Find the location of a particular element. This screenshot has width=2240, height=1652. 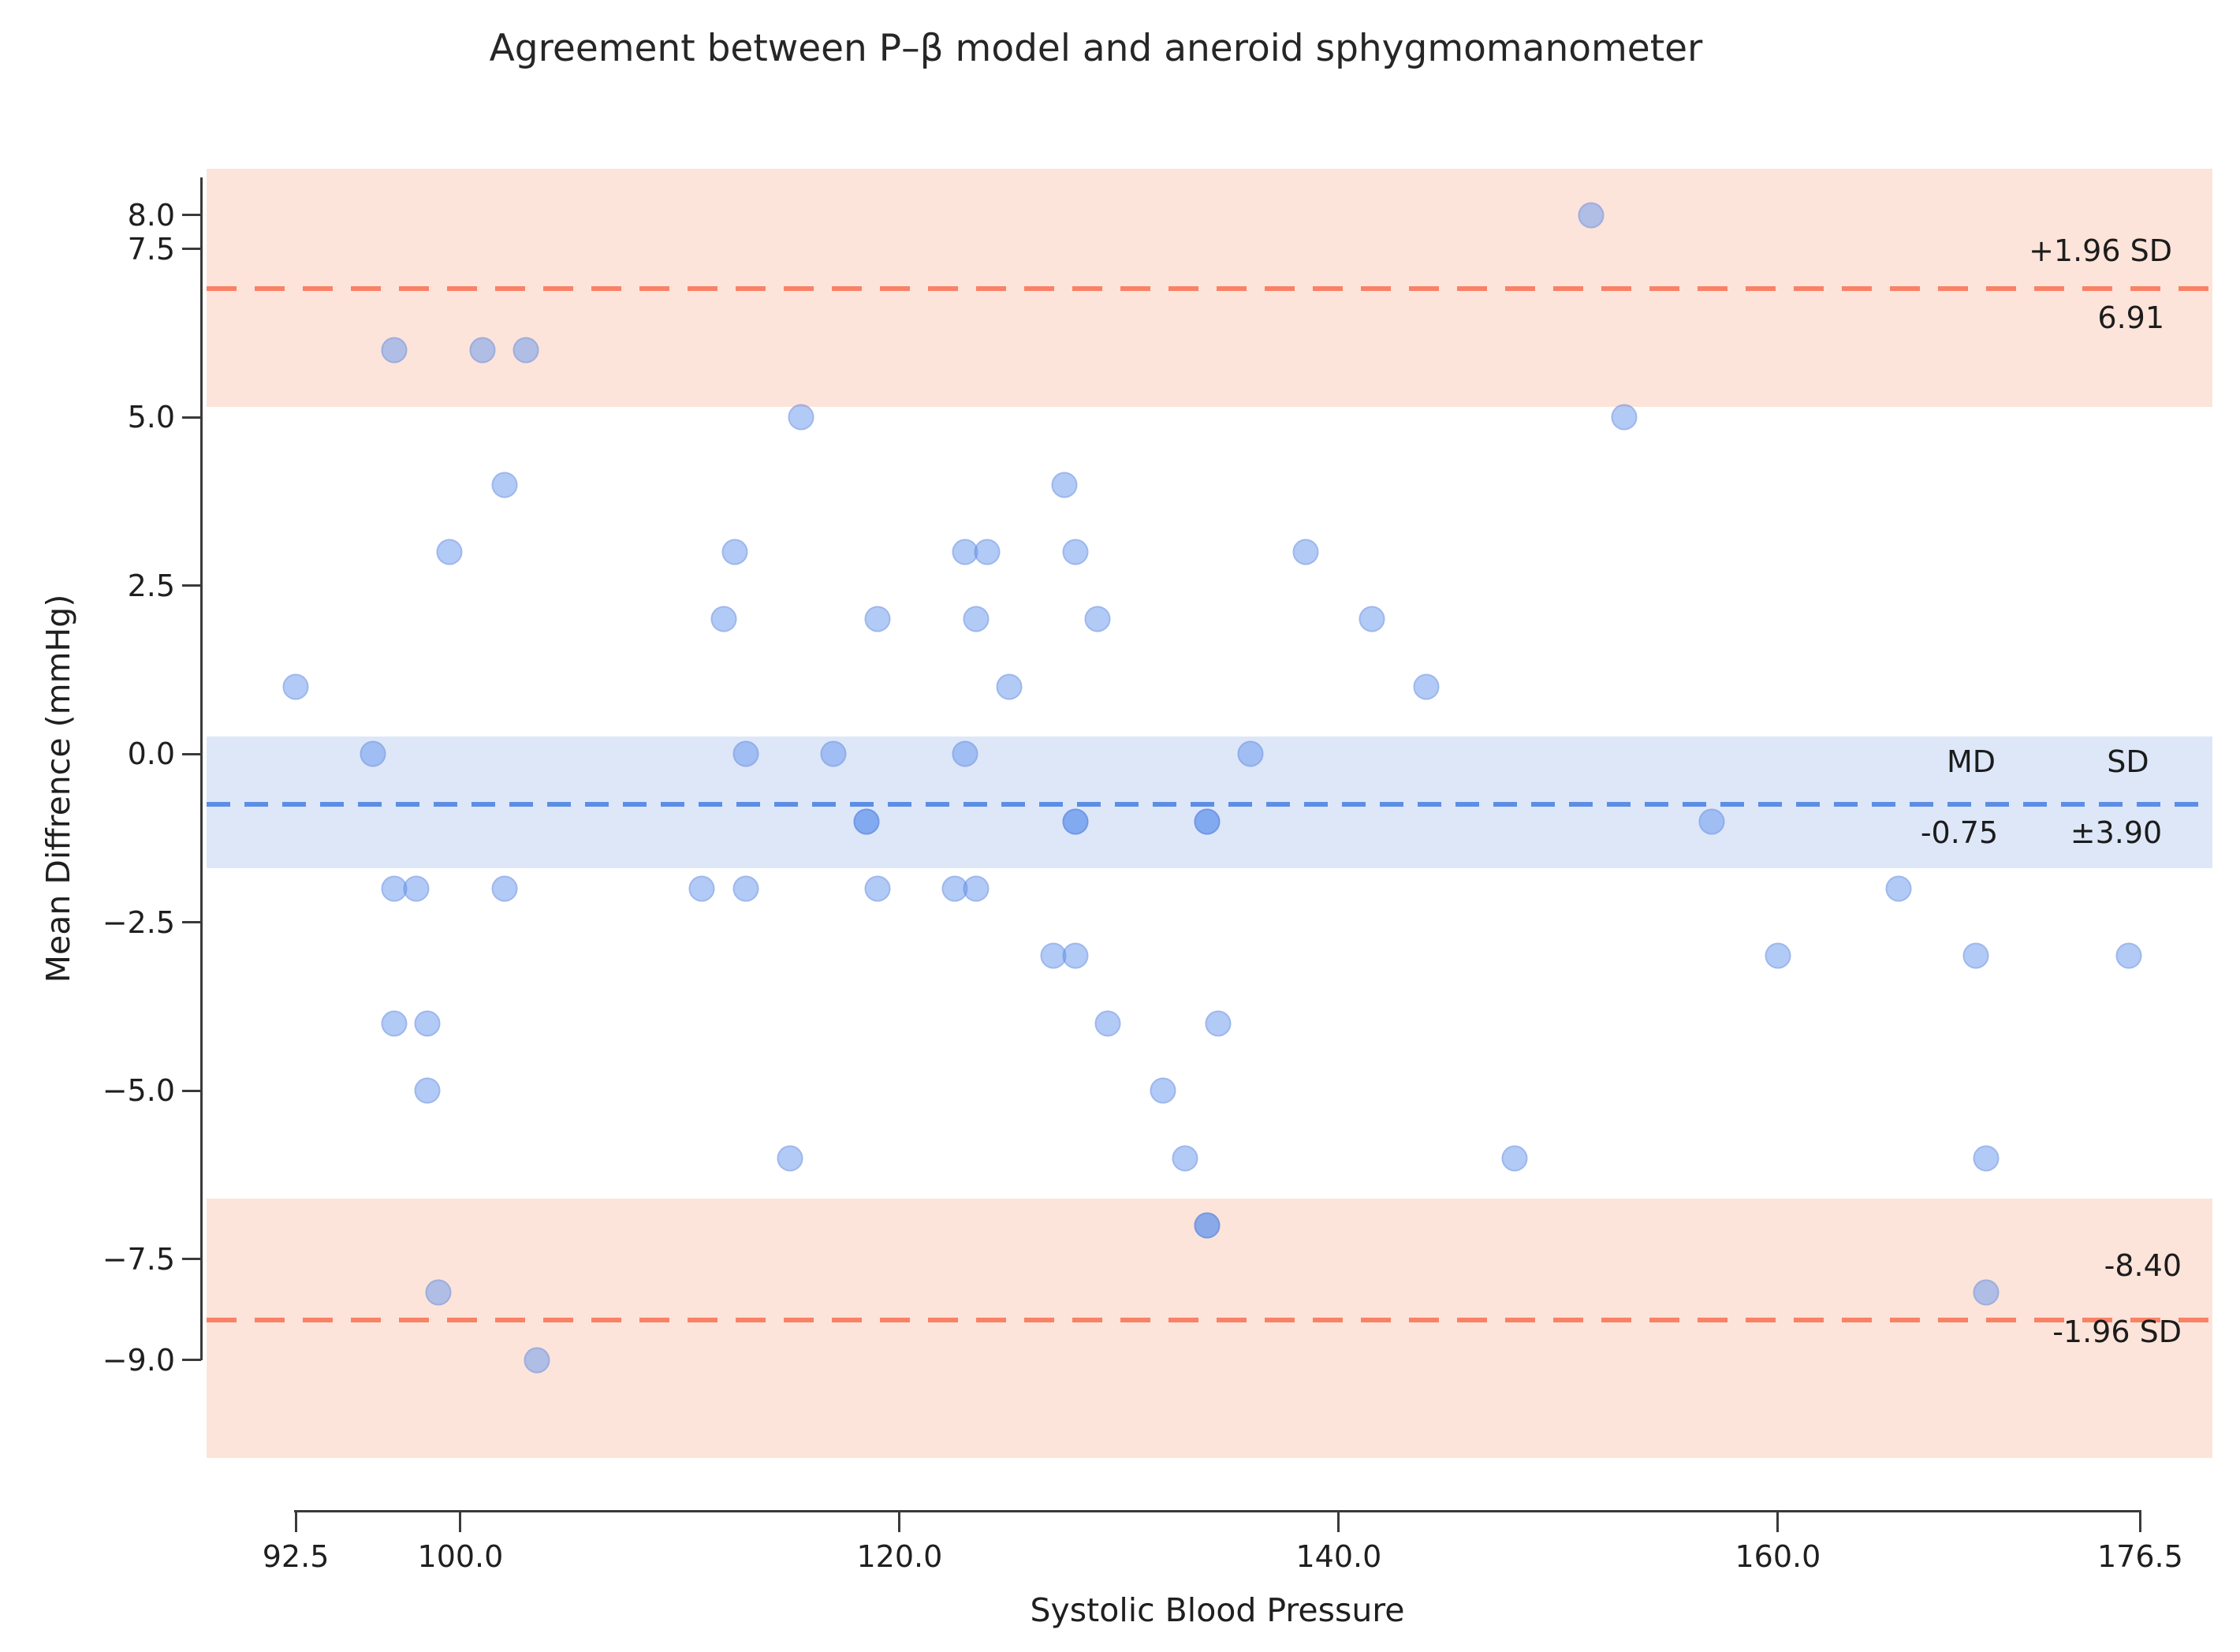

x-axis-label: Systolic Blood Pressure is located at coordinates (1217, 1610).